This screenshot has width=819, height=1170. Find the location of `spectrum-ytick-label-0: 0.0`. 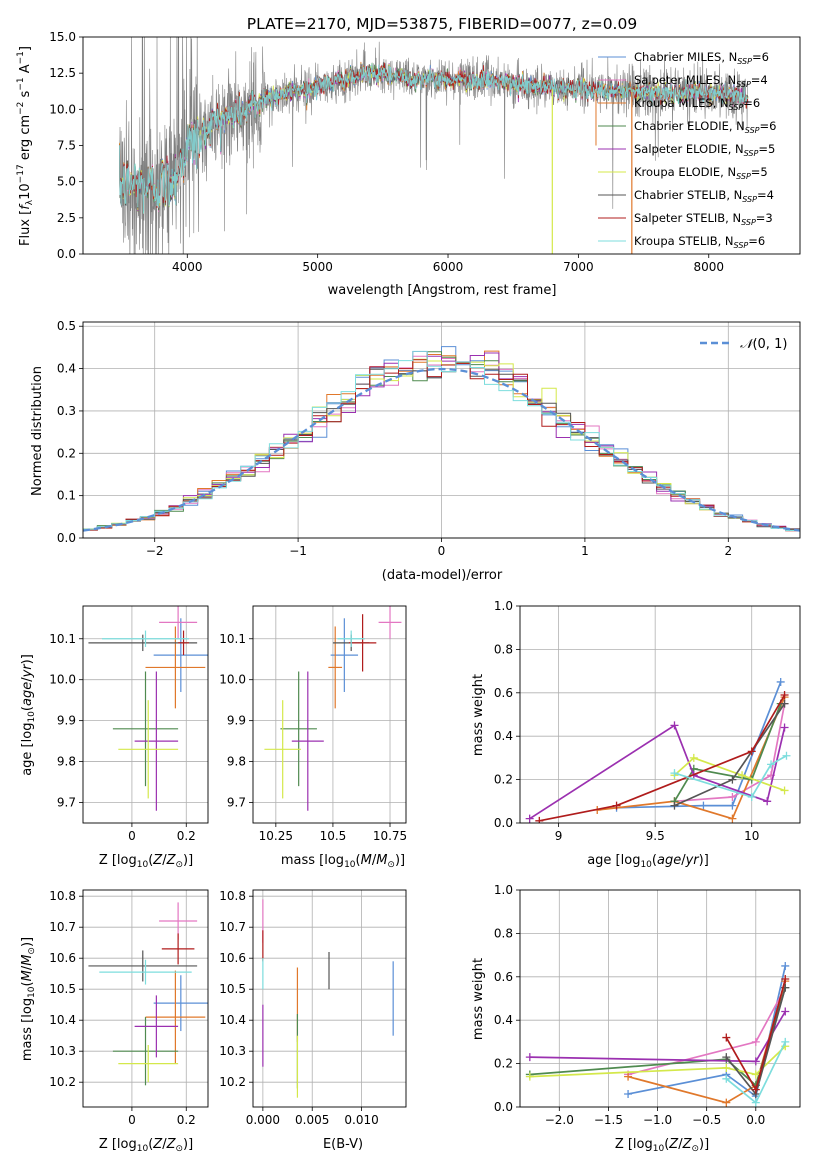

spectrum-ytick-label-0: 0.0 is located at coordinates (66, 254).